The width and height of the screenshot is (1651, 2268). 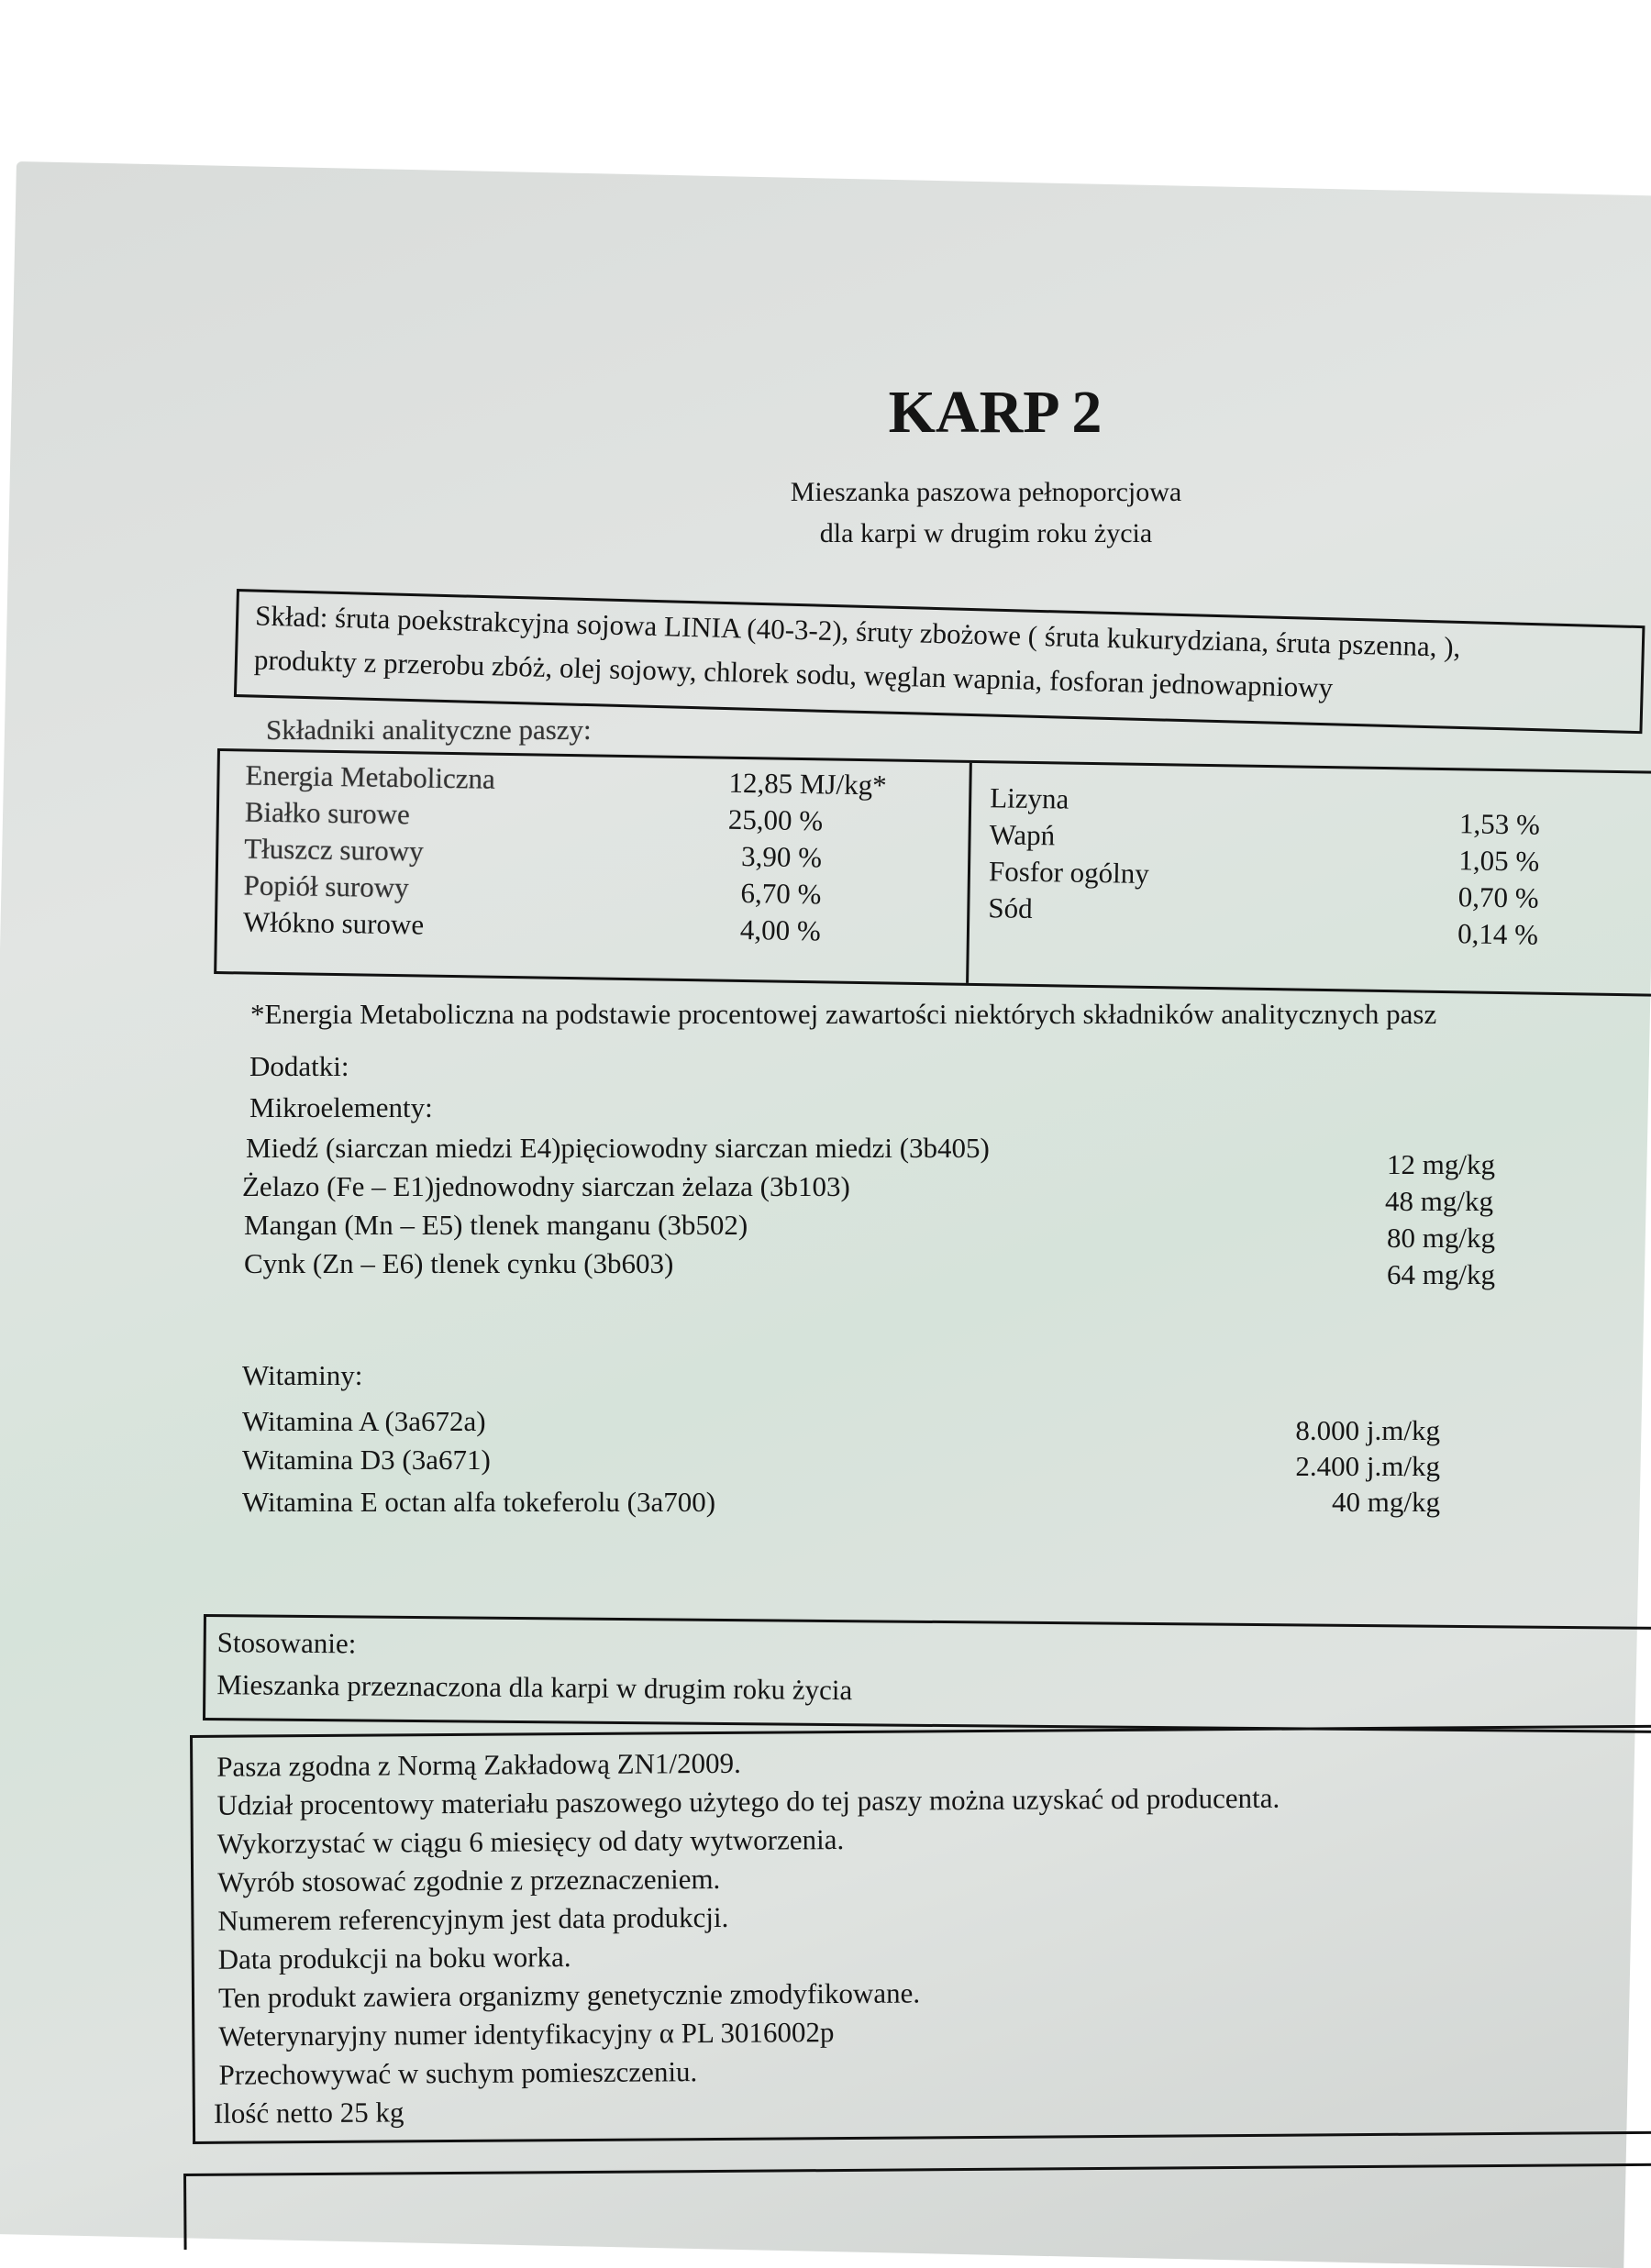 What do you see at coordinates (1069, 872) in the screenshot?
I see `analyte-name: Fosfor ogólny` at bounding box center [1069, 872].